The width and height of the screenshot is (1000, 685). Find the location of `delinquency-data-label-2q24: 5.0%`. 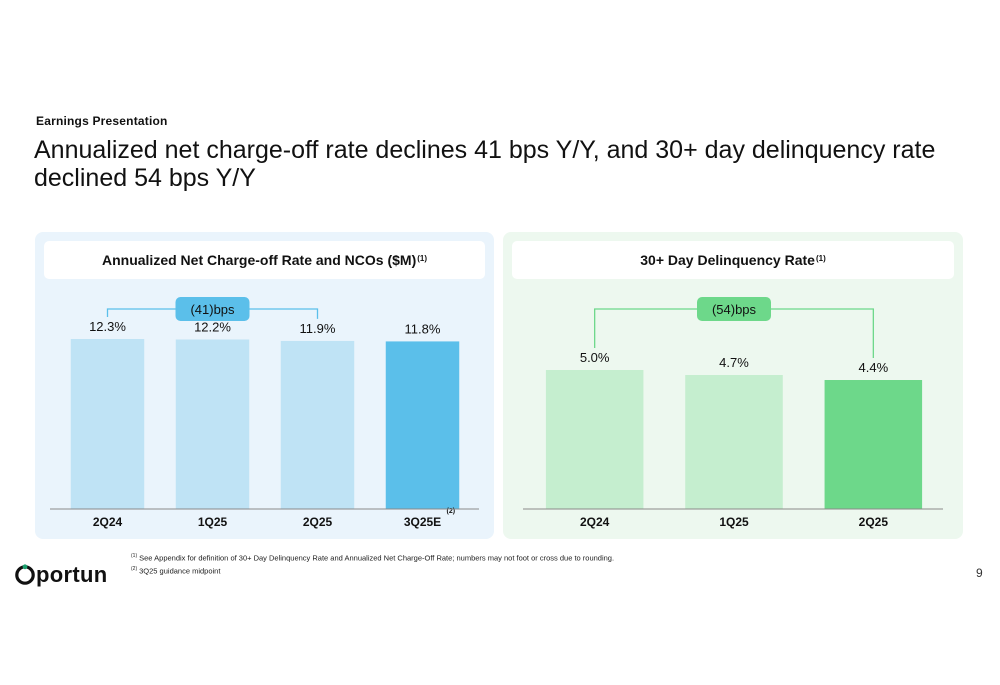

delinquency-data-label-2q24: 5.0% is located at coordinates (595, 357).